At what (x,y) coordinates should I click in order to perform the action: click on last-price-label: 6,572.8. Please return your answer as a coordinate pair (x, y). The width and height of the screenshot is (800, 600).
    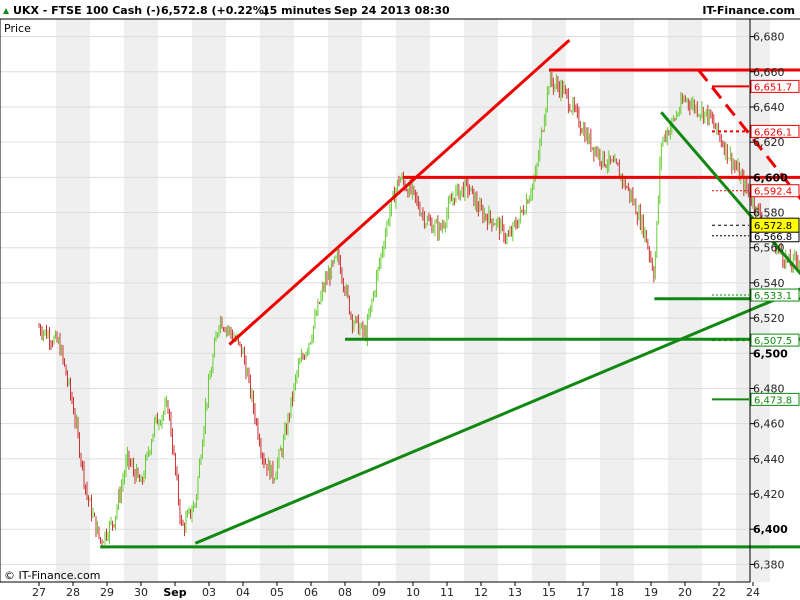
    Looking at the image, I should click on (773, 226).